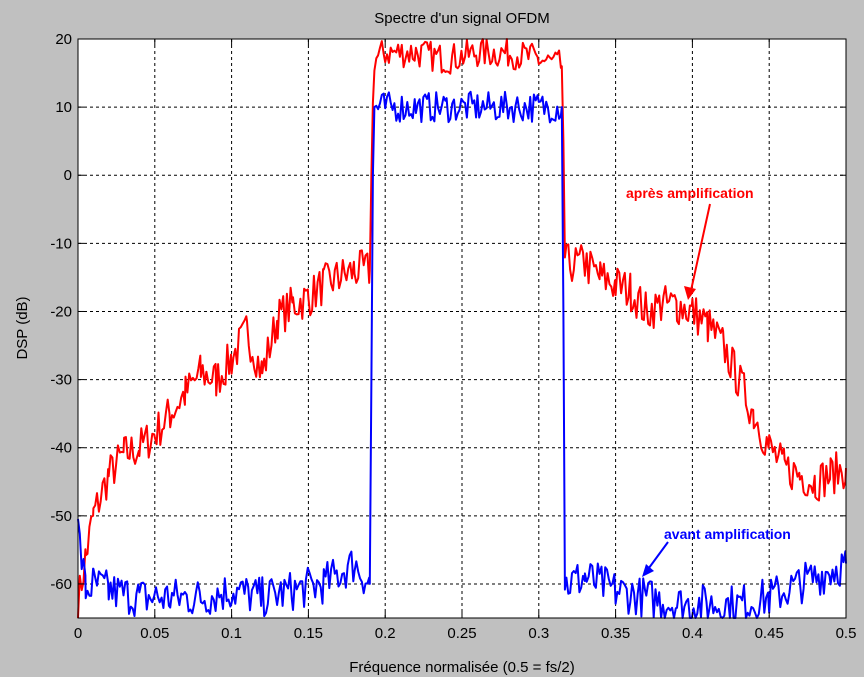 The width and height of the screenshot is (864, 677). What do you see at coordinates (61, 380) in the screenshot?
I see `y-tick-label: -30` at bounding box center [61, 380].